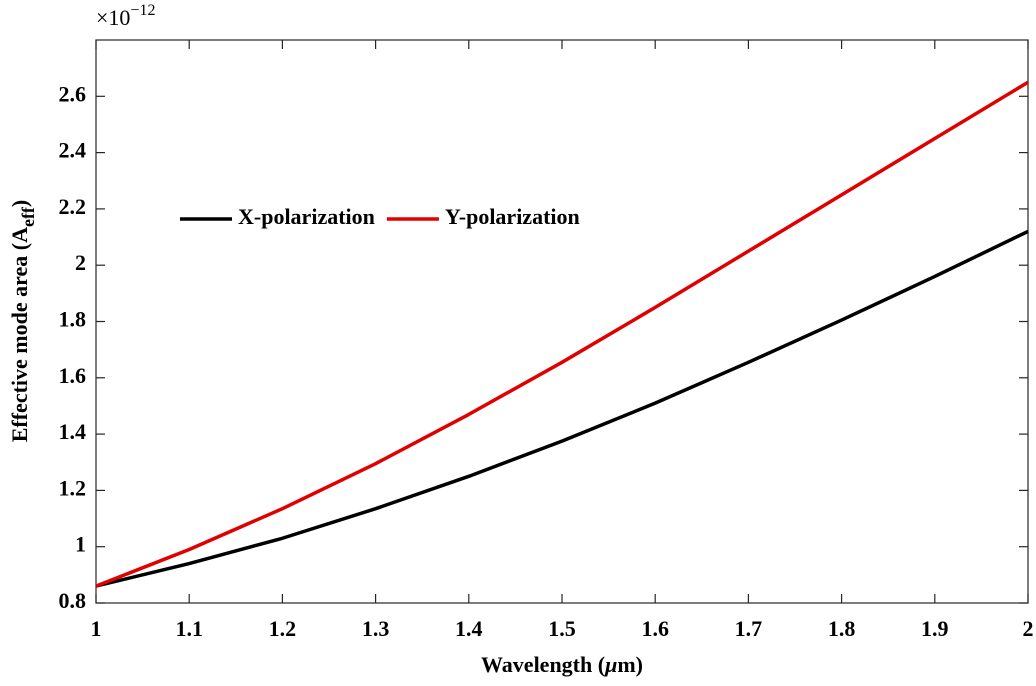 This screenshot has width=1036, height=686. What do you see at coordinates (189, 628) in the screenshot?
I see `x-tick-label: 1.1` at bounding box center [189, 628].